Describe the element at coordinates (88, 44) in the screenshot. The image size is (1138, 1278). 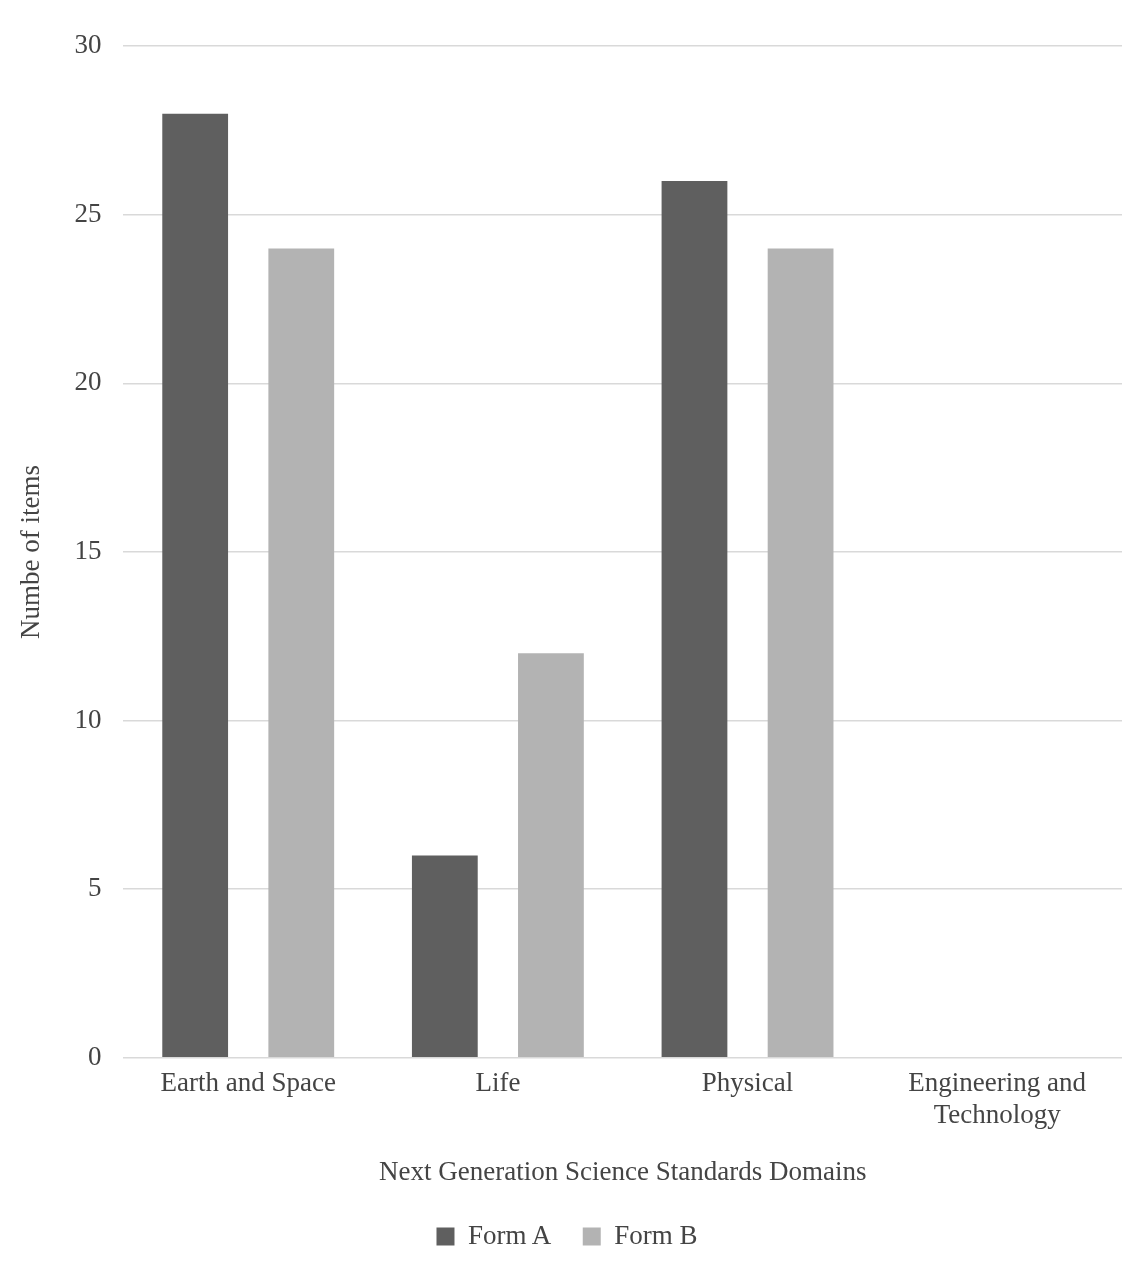
I see `y-tick-label: 30` at that location.